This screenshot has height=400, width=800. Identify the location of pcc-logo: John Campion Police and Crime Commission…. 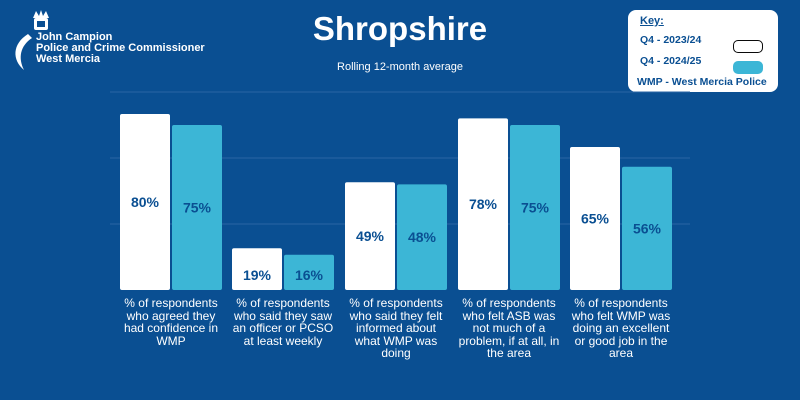
(111, 38).